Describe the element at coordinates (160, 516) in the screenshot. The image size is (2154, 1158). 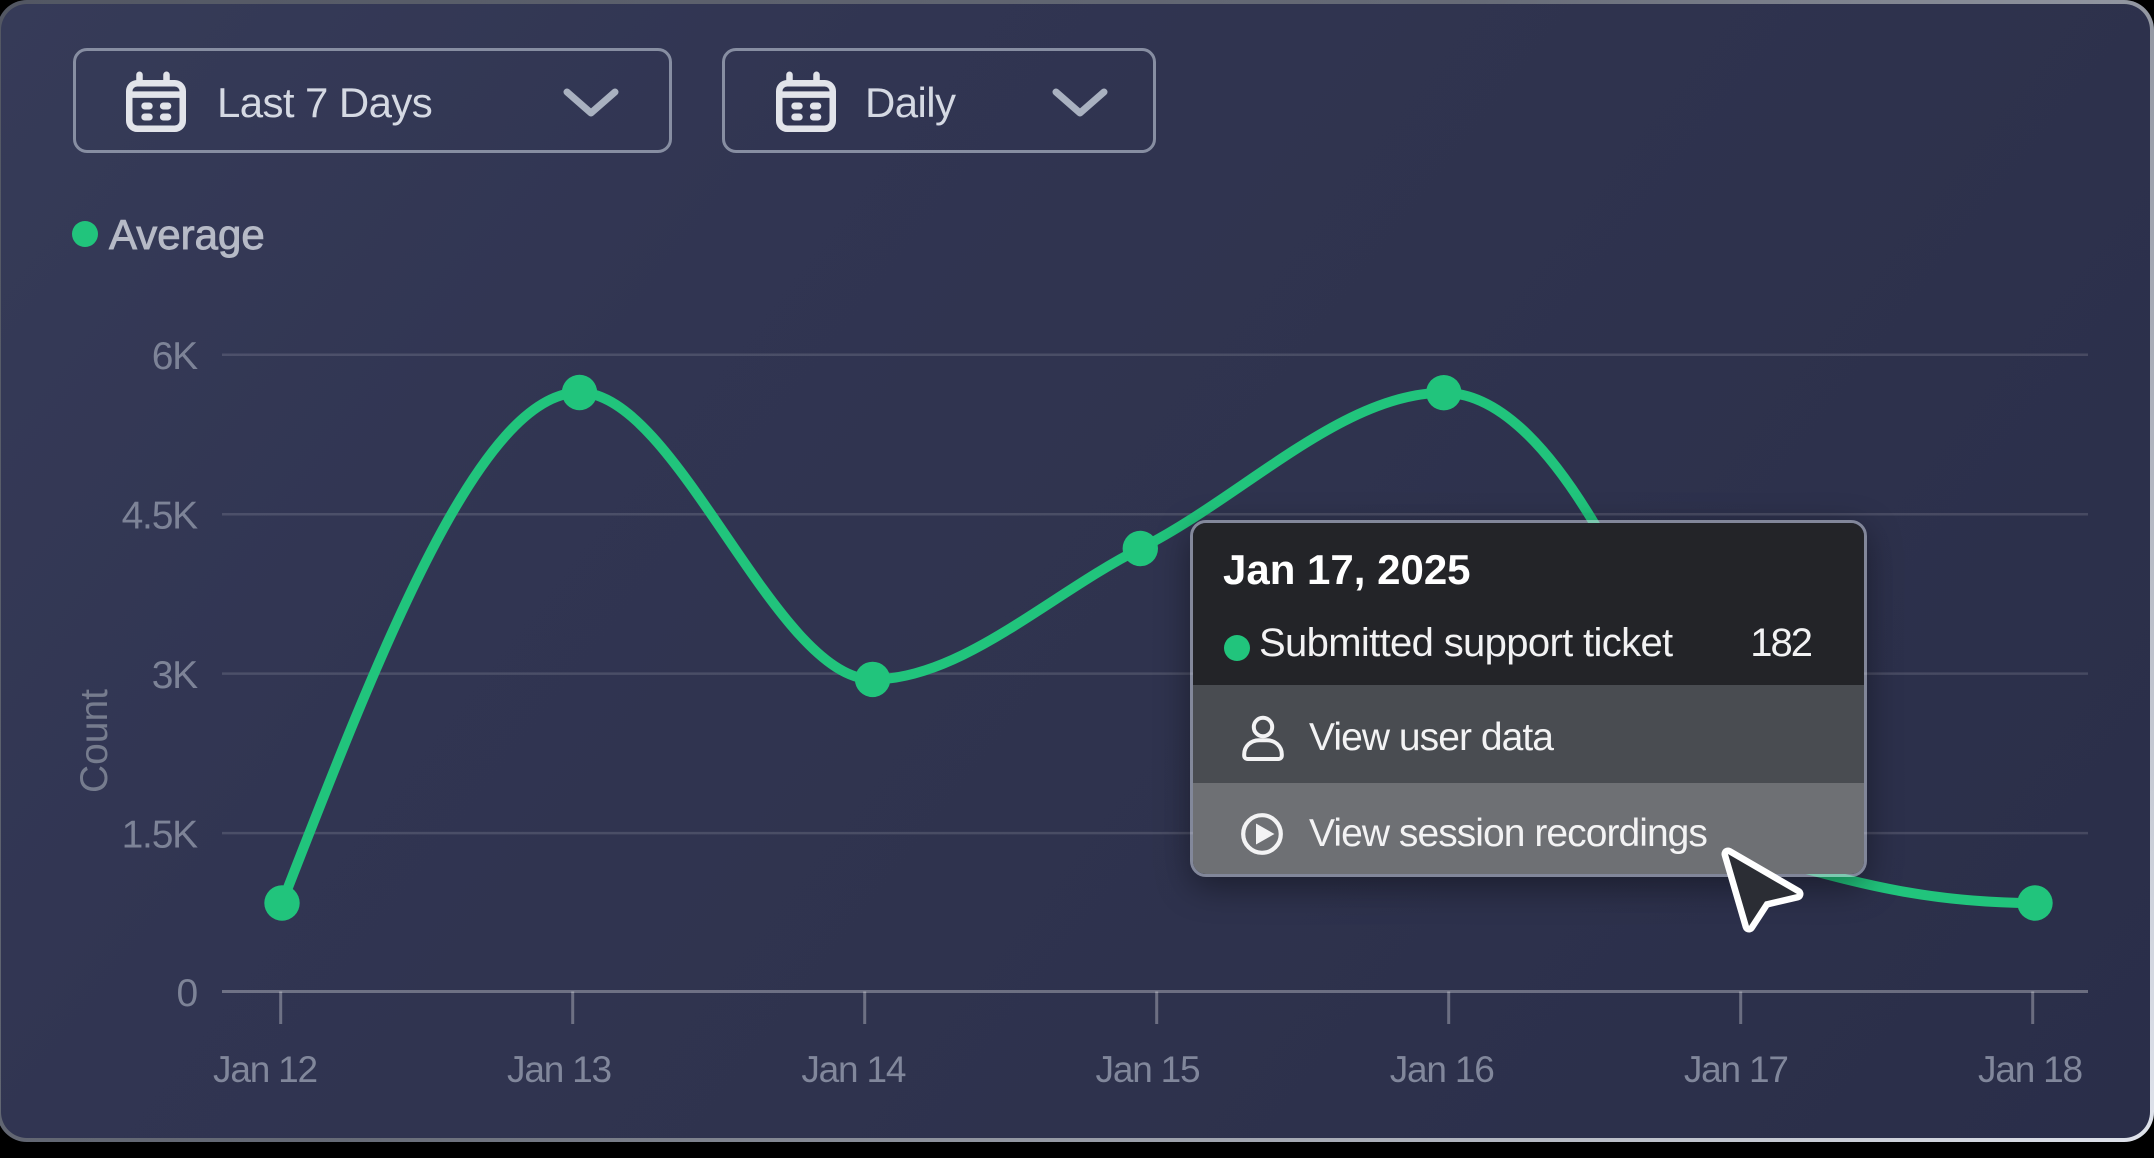
I see `svg-text: 4.5K` at that location.